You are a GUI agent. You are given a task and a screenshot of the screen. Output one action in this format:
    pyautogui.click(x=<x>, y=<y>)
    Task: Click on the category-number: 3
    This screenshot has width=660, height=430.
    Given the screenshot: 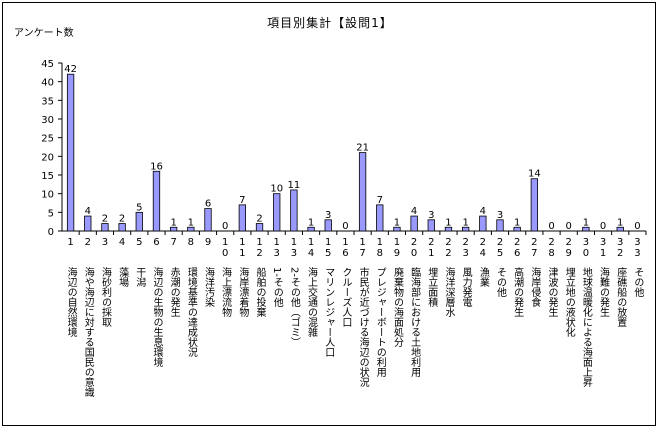 What is the action you would take?
    pyautogui.click(x=105, y=242)
    